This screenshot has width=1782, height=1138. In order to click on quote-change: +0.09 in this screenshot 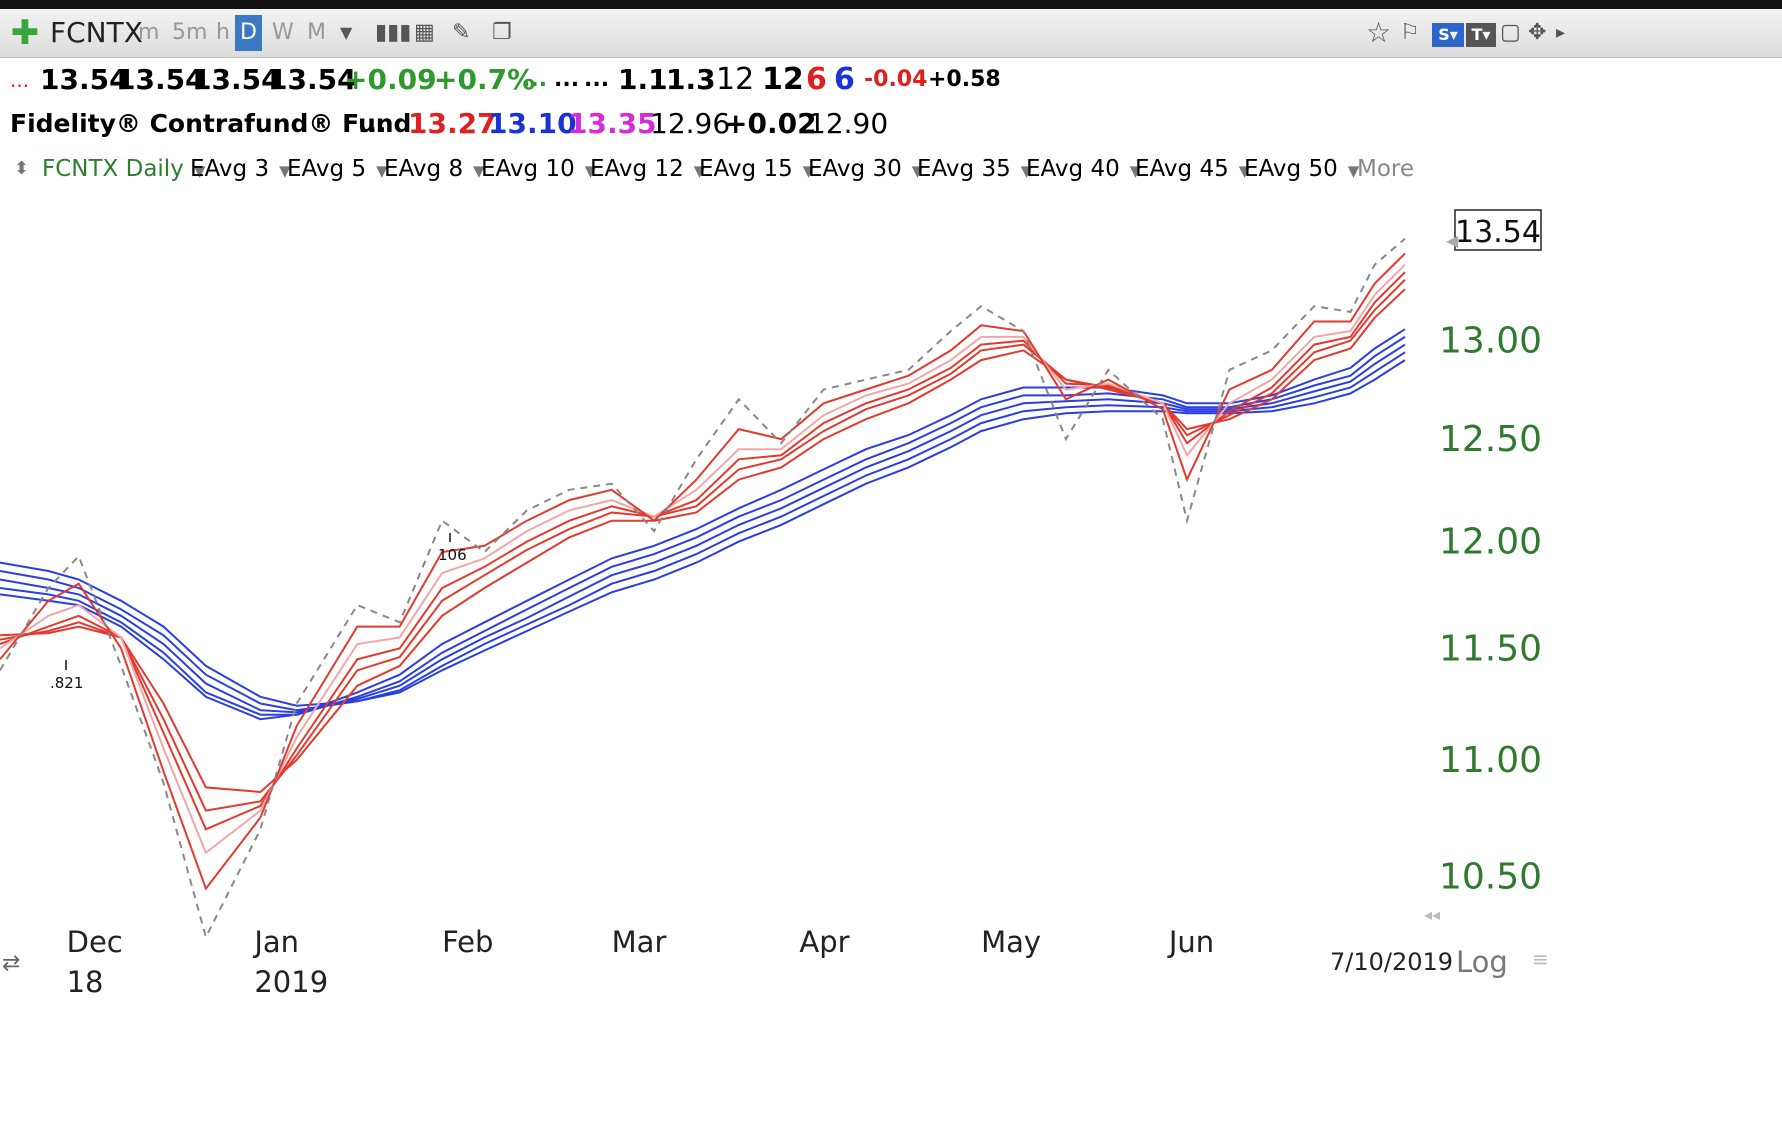, I will do `click(390, 79)`.